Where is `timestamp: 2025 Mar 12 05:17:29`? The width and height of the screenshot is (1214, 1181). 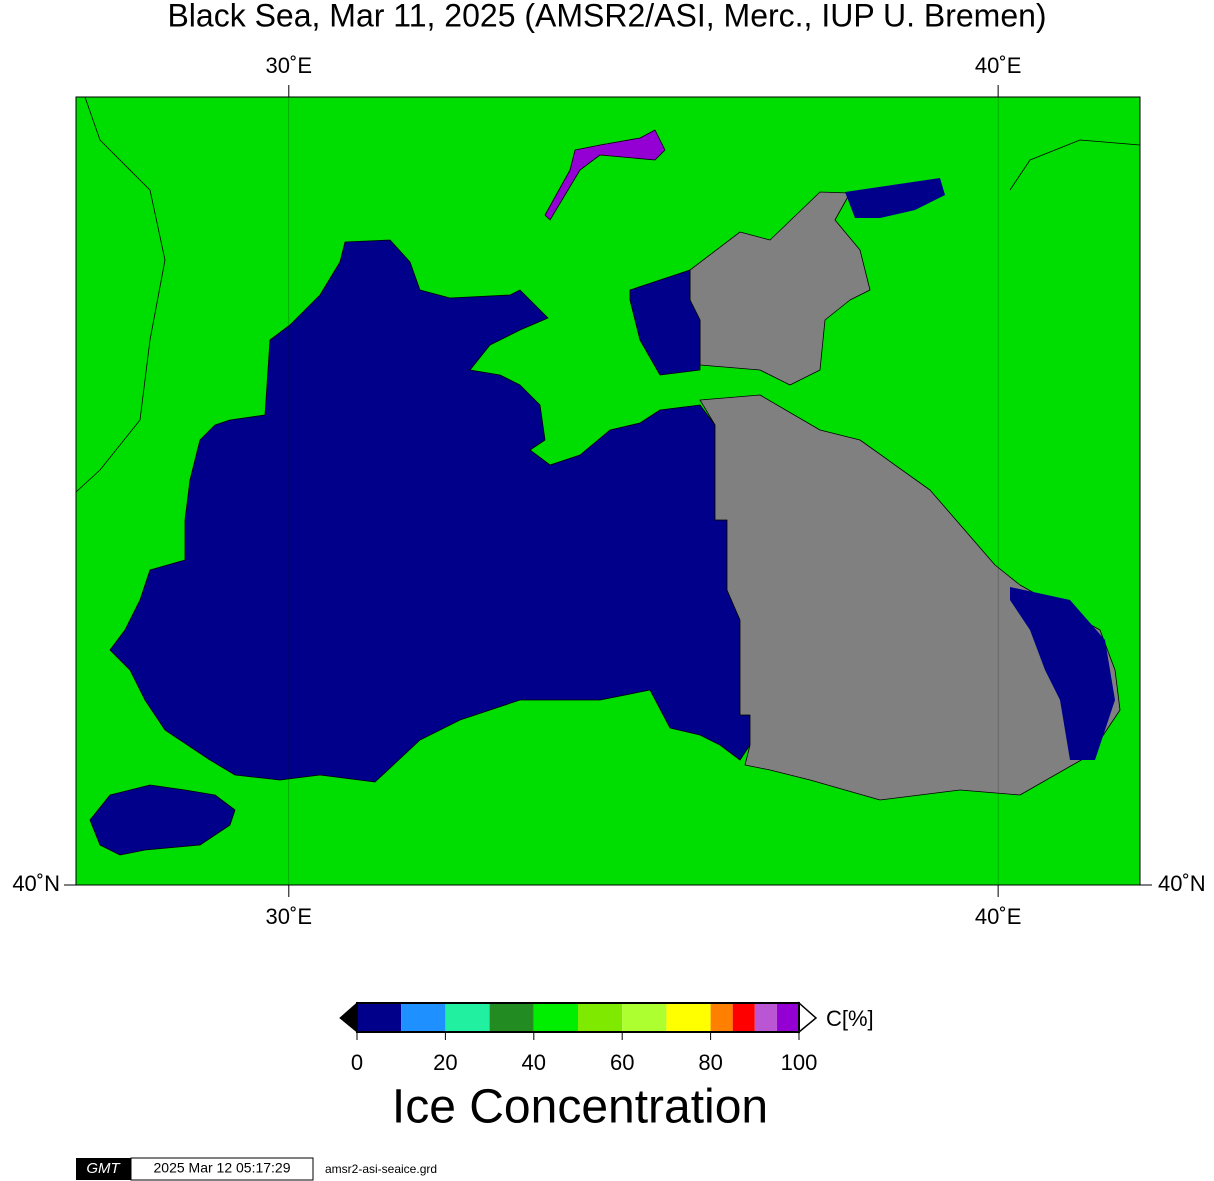
timestamp: 2025 Mar 12 05:17:29 is located at coordinates (222, 1168).